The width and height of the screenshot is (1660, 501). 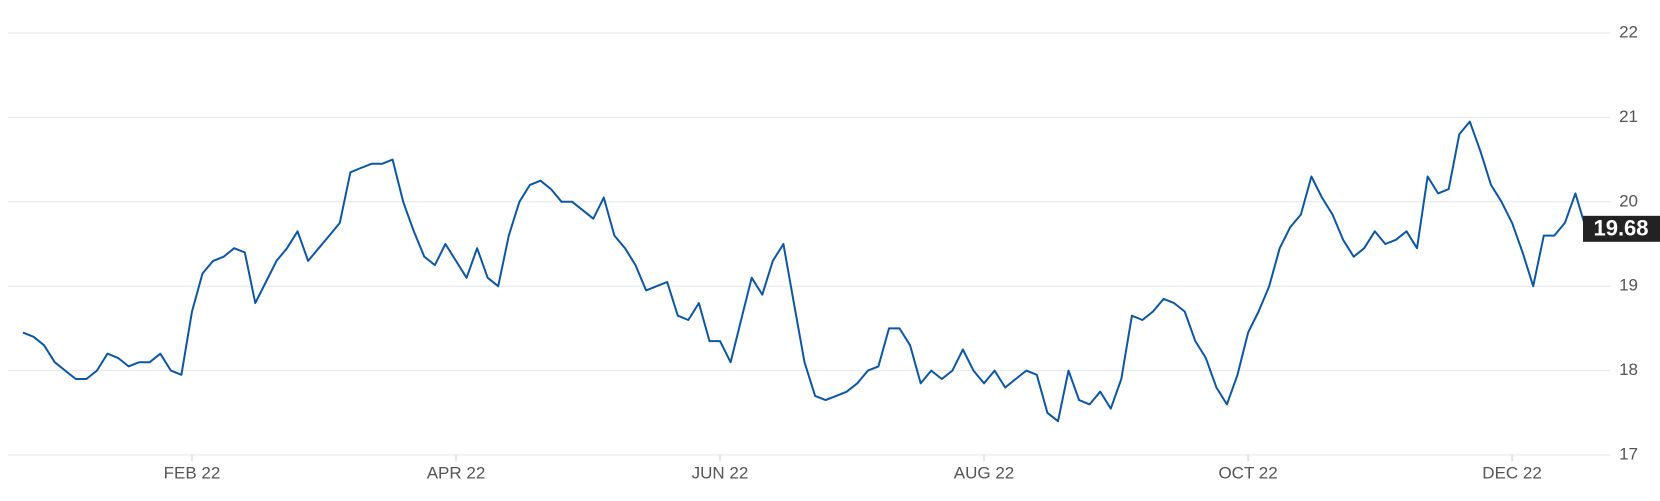 I want to click on y-tick-label: 18, so click(x=1628, y=369).